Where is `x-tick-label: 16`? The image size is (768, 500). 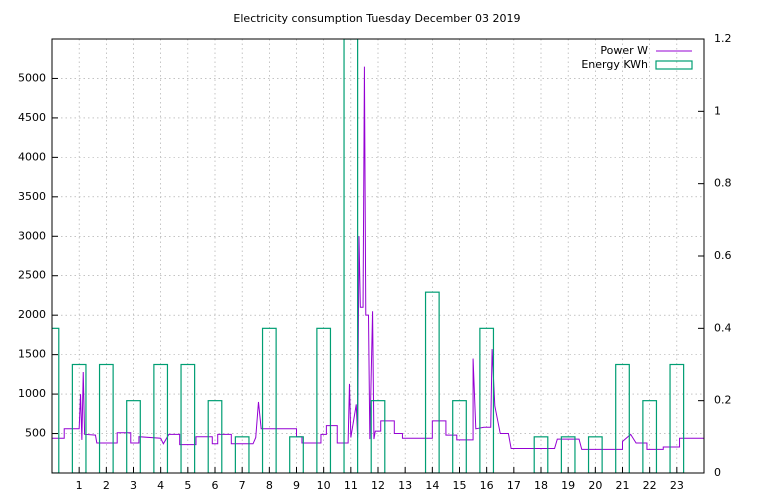 x-tick-label: 16 is located at coordinates (487, 485).